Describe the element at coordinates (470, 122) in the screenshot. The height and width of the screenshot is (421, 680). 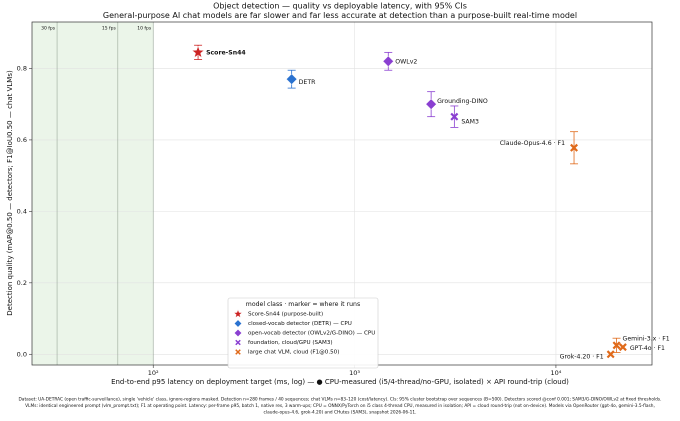
I see `point-label: SAM3` at that location.